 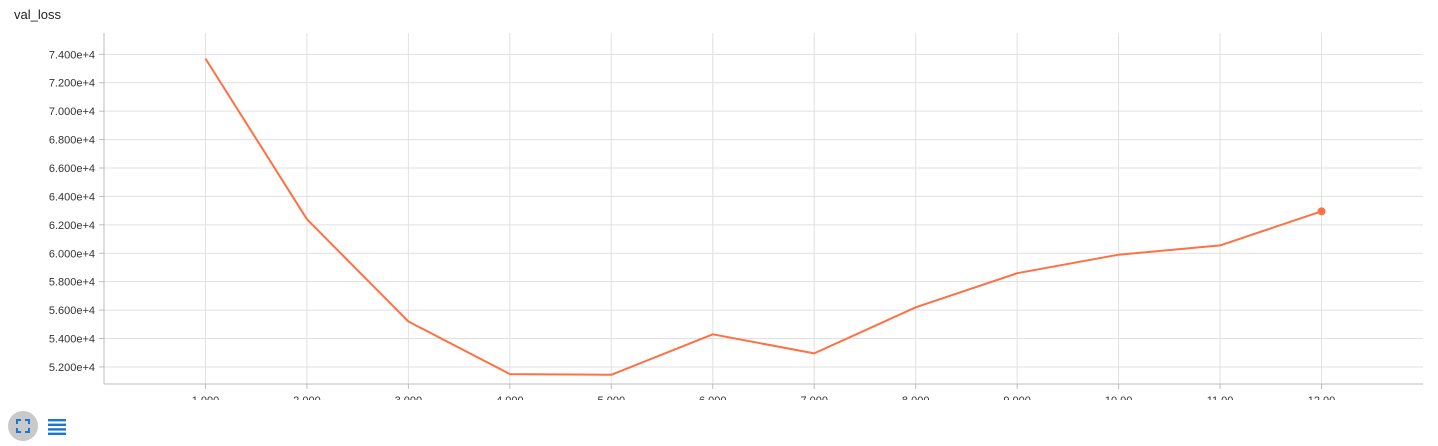 I want to click on toggle-data-button, so click(x=57, y=426).